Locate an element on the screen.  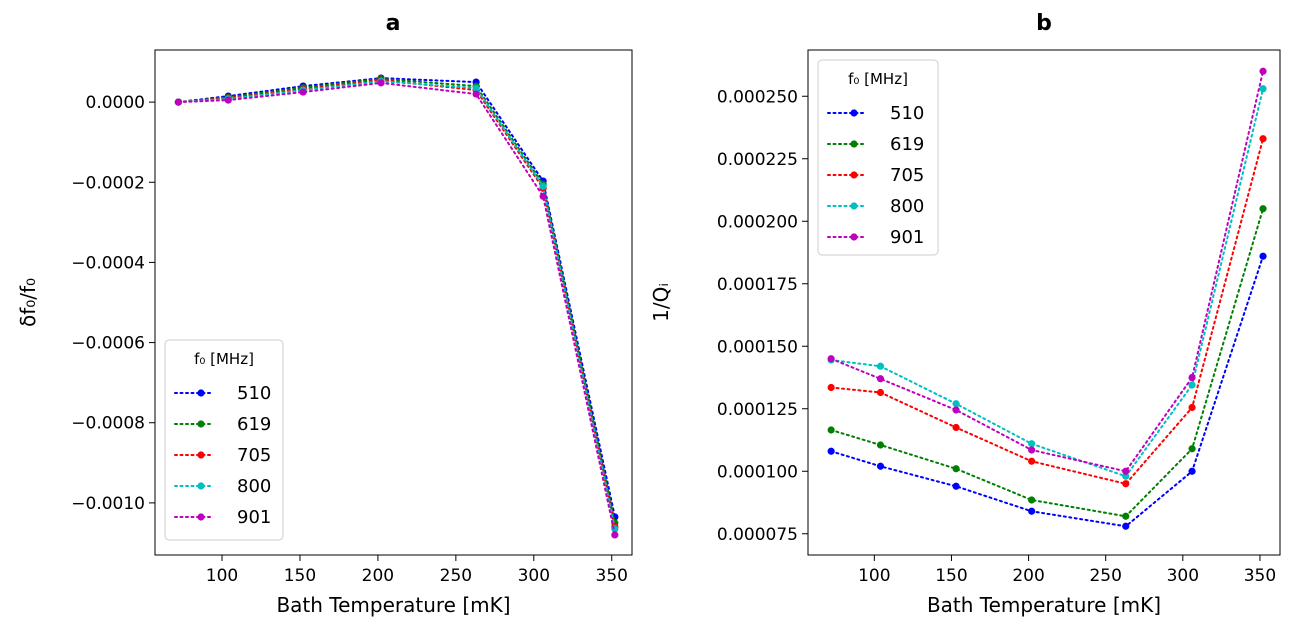
y-axis-label: δf₀/f₀ is located at coordinates (28, 302).